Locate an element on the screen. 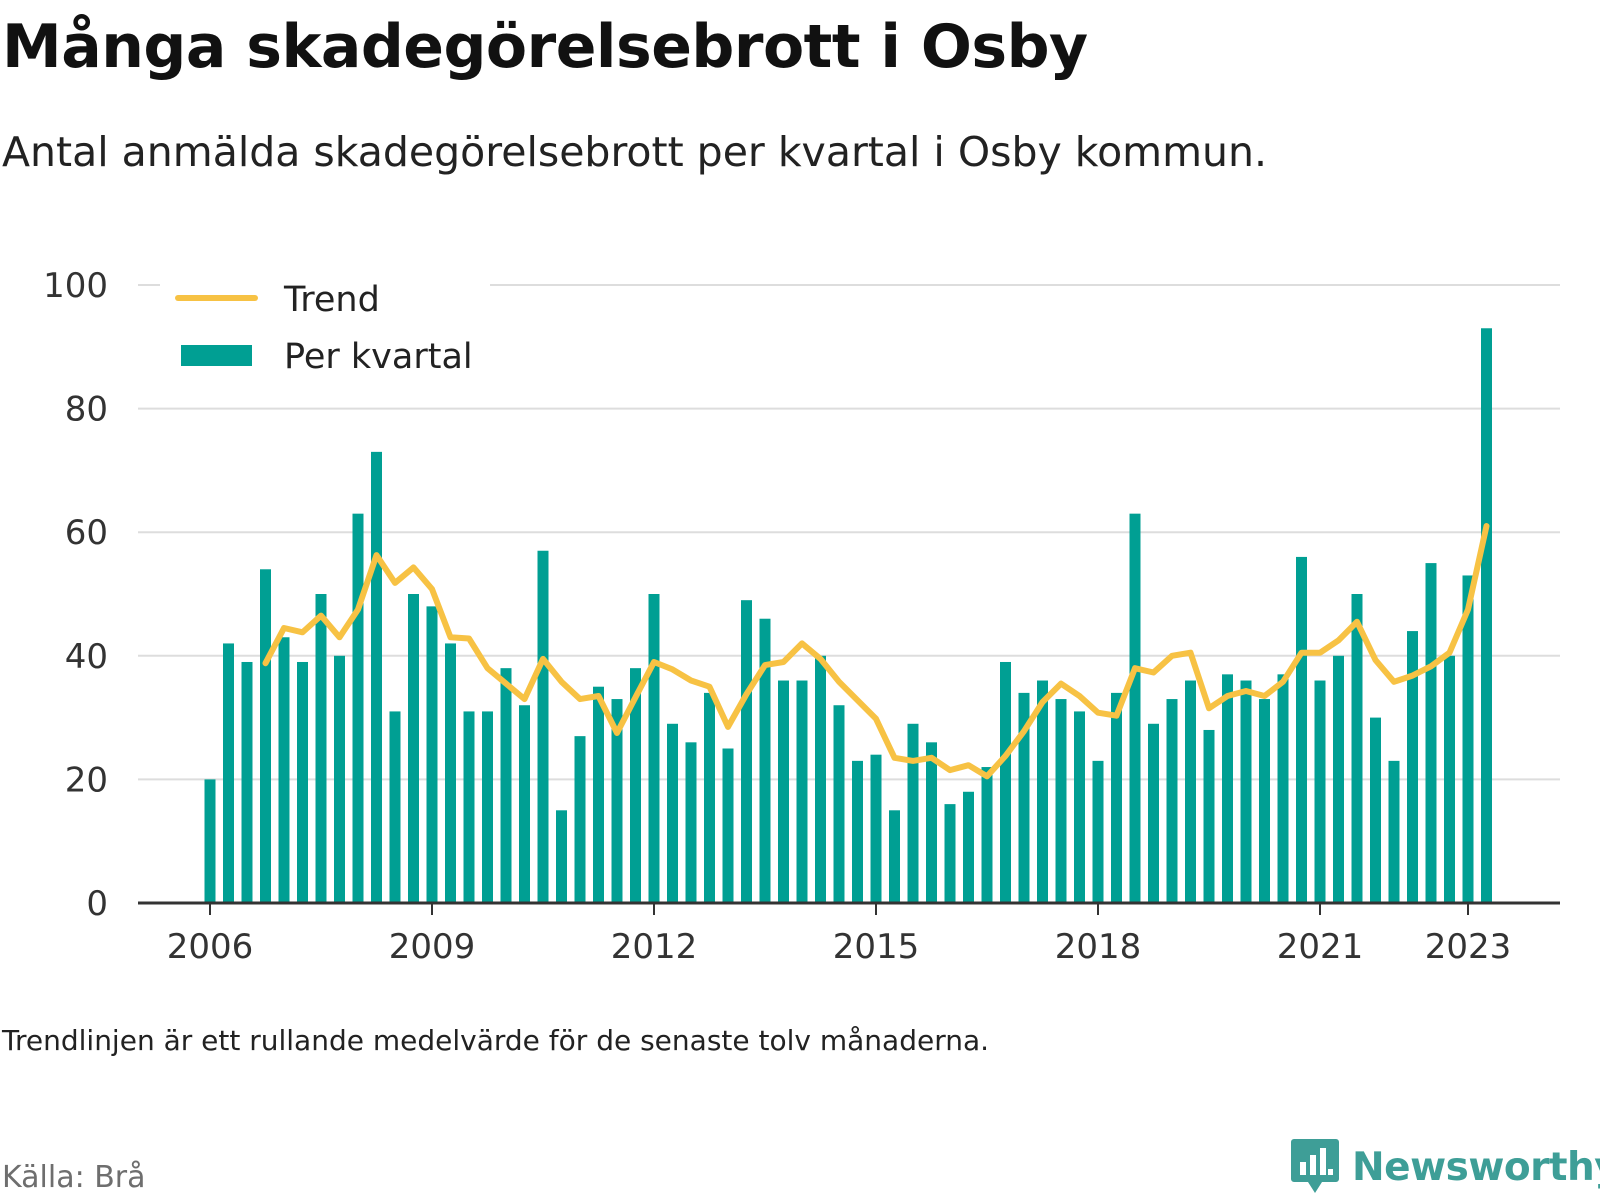 The width and height of the screenshot is (1600, 1200). y-tick-label: 80 is located at coordinates (86, 410).